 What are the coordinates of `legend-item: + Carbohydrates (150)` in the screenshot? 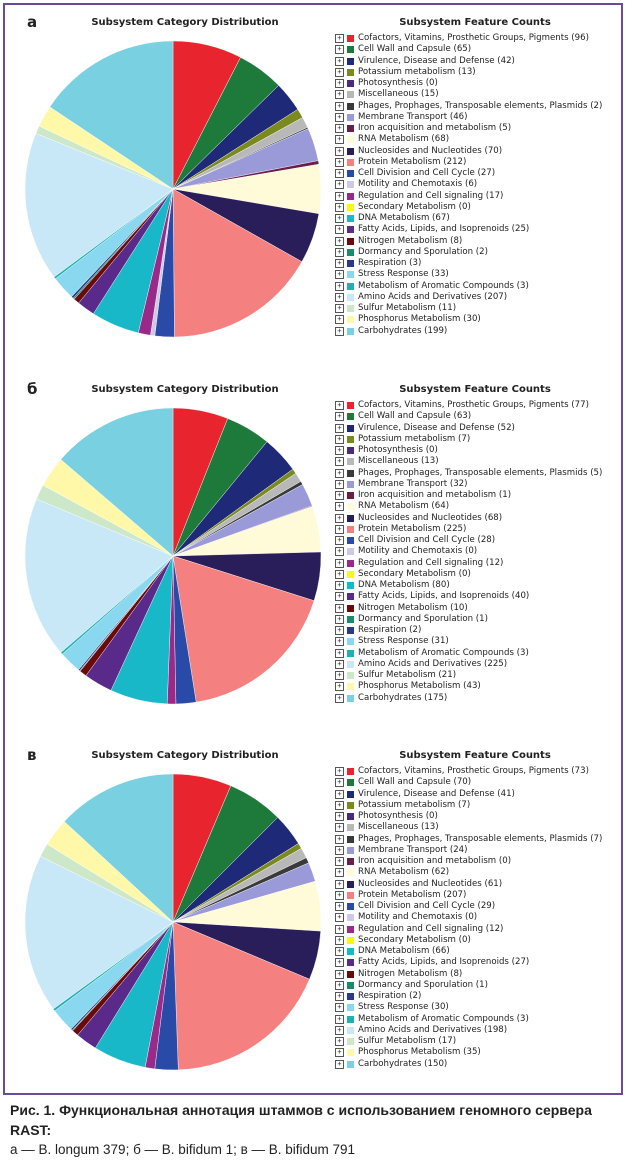 It's located at (477, 1064).